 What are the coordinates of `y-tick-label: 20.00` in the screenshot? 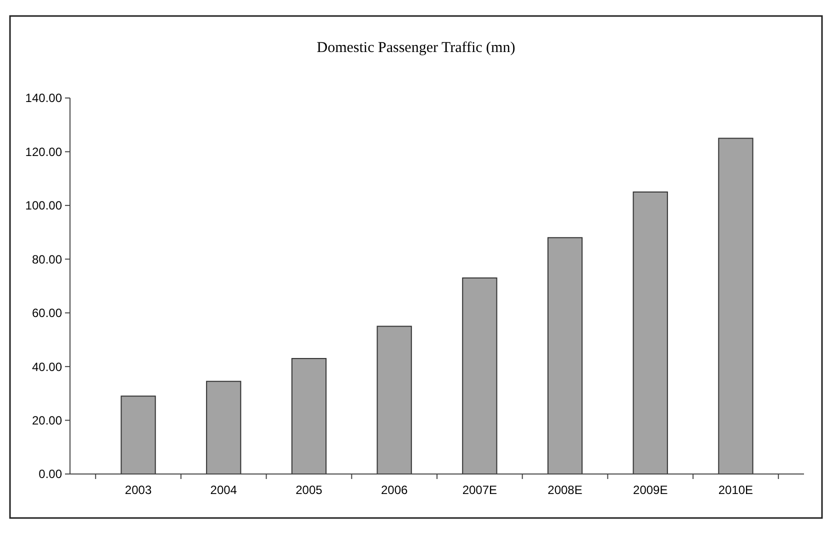 It's located at (47, 420).